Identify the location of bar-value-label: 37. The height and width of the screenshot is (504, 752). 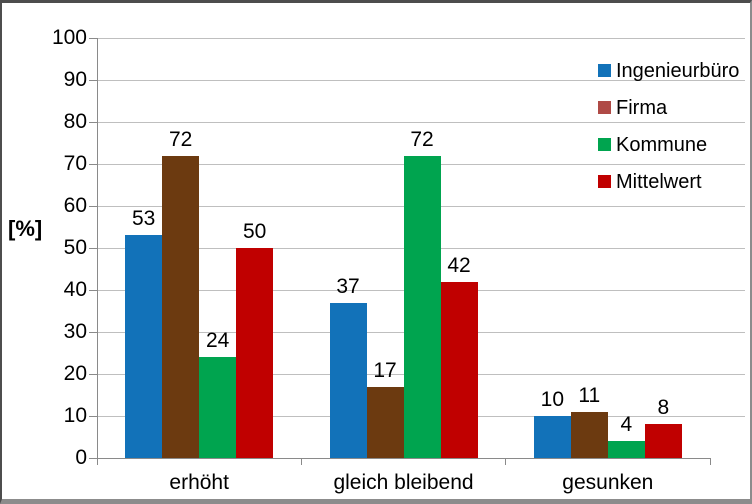
(348, 286).